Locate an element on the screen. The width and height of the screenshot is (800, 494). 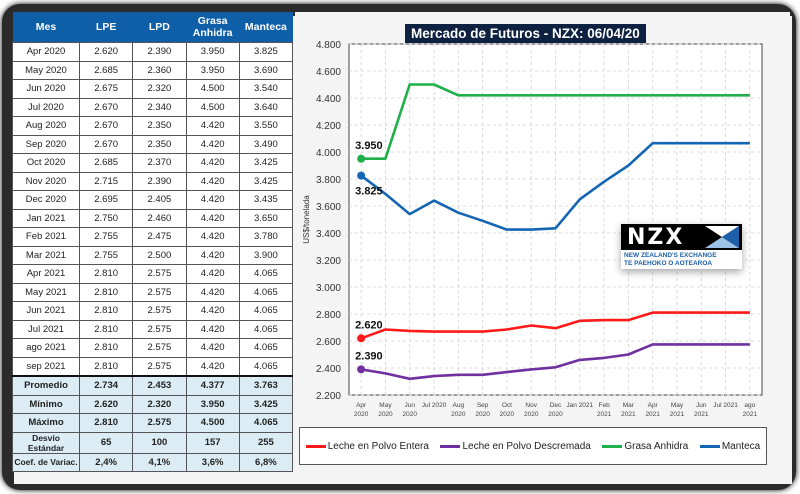
stats-row: Desvío Estándar 65 100 157 255 is located at coordinates (153, 442).